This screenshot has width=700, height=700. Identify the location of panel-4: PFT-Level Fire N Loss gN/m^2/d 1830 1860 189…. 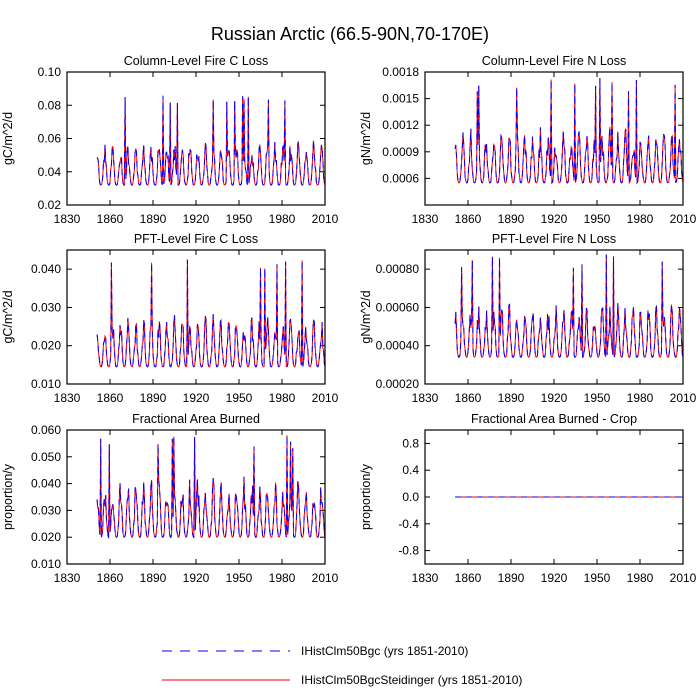
(528, 318).